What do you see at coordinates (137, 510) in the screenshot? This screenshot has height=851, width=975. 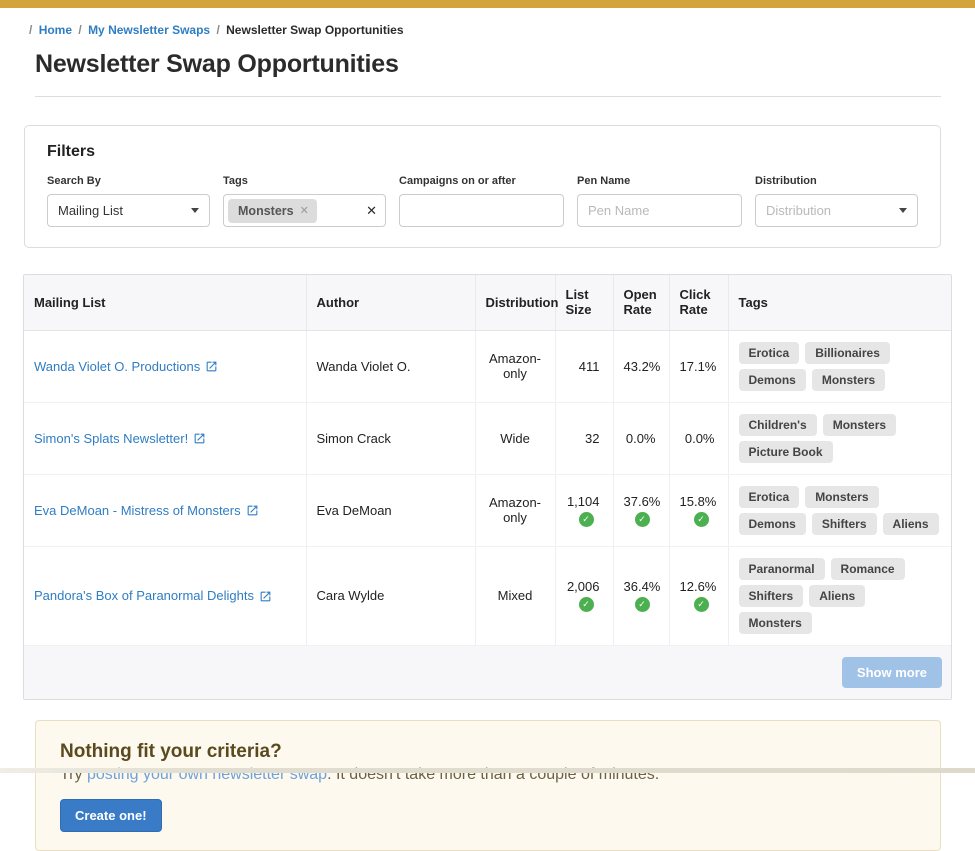 I see `mailing-list-link-text: Eva DeMoan - Mistress of Monsters` at bounding box center [137, 510].